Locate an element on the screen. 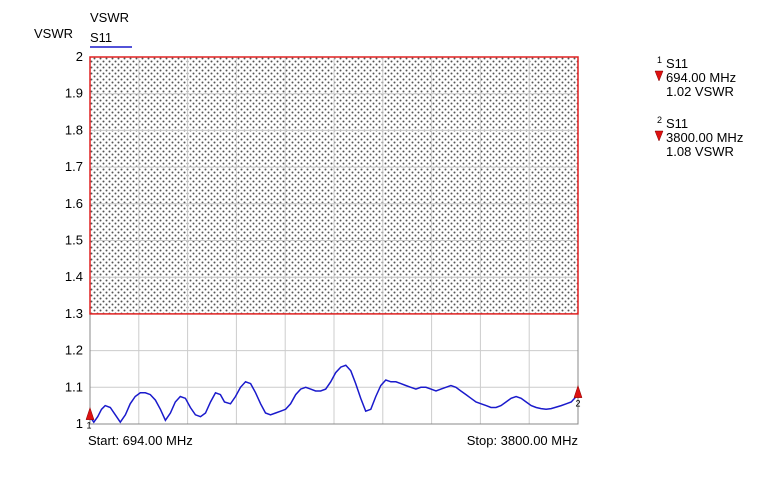 The width and height of the screenshot is (778, 482). marker-2-frequency: 3800.00 MHz is located at coordinates (704, 137).